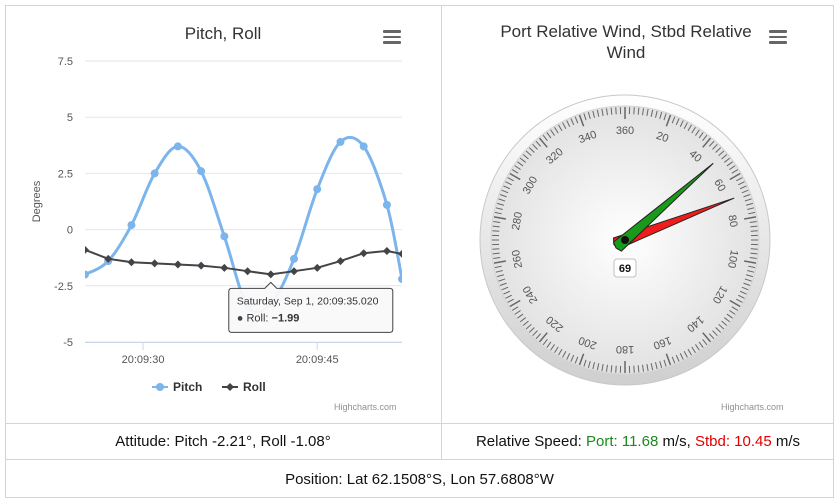  Describe the element at coordinates (531, 441) in the screenshot. I see `speed-label: Relative Speed:` at that location.